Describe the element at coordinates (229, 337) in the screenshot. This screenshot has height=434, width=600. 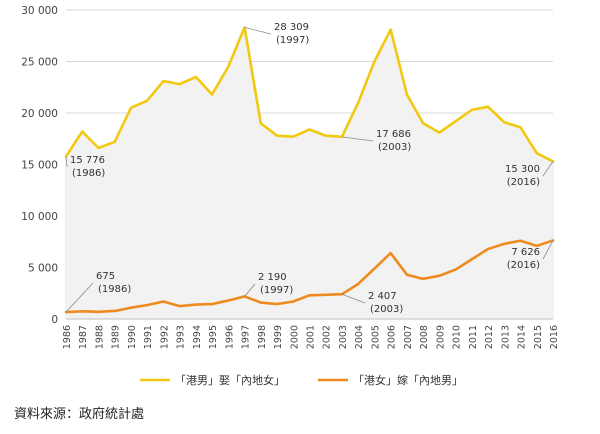
I see `x-tick-label: 1996` at that location.